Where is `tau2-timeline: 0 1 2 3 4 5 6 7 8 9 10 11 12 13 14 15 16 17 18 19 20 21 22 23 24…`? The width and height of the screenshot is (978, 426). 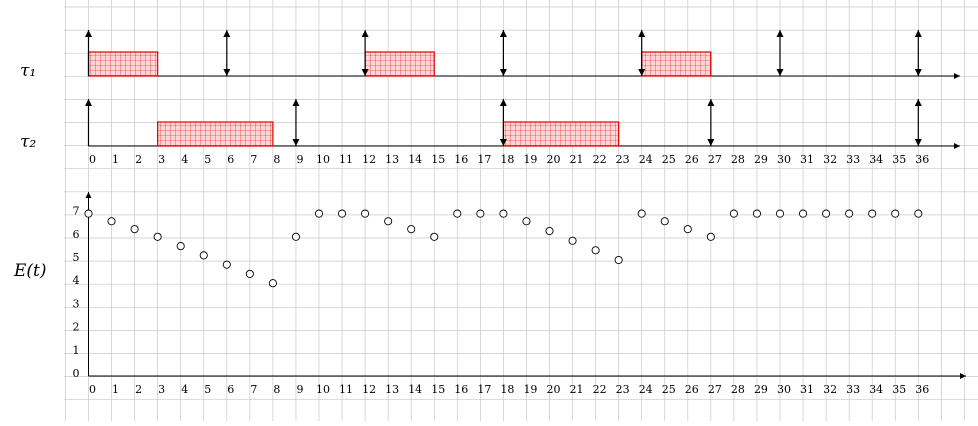
tau2-timeline: 0 1 2 3 4 5 6 7 8 9 10 11 12 13 14 15 16 17 18 19 20 21 22 23 24… is located at coordinates (522, 132).